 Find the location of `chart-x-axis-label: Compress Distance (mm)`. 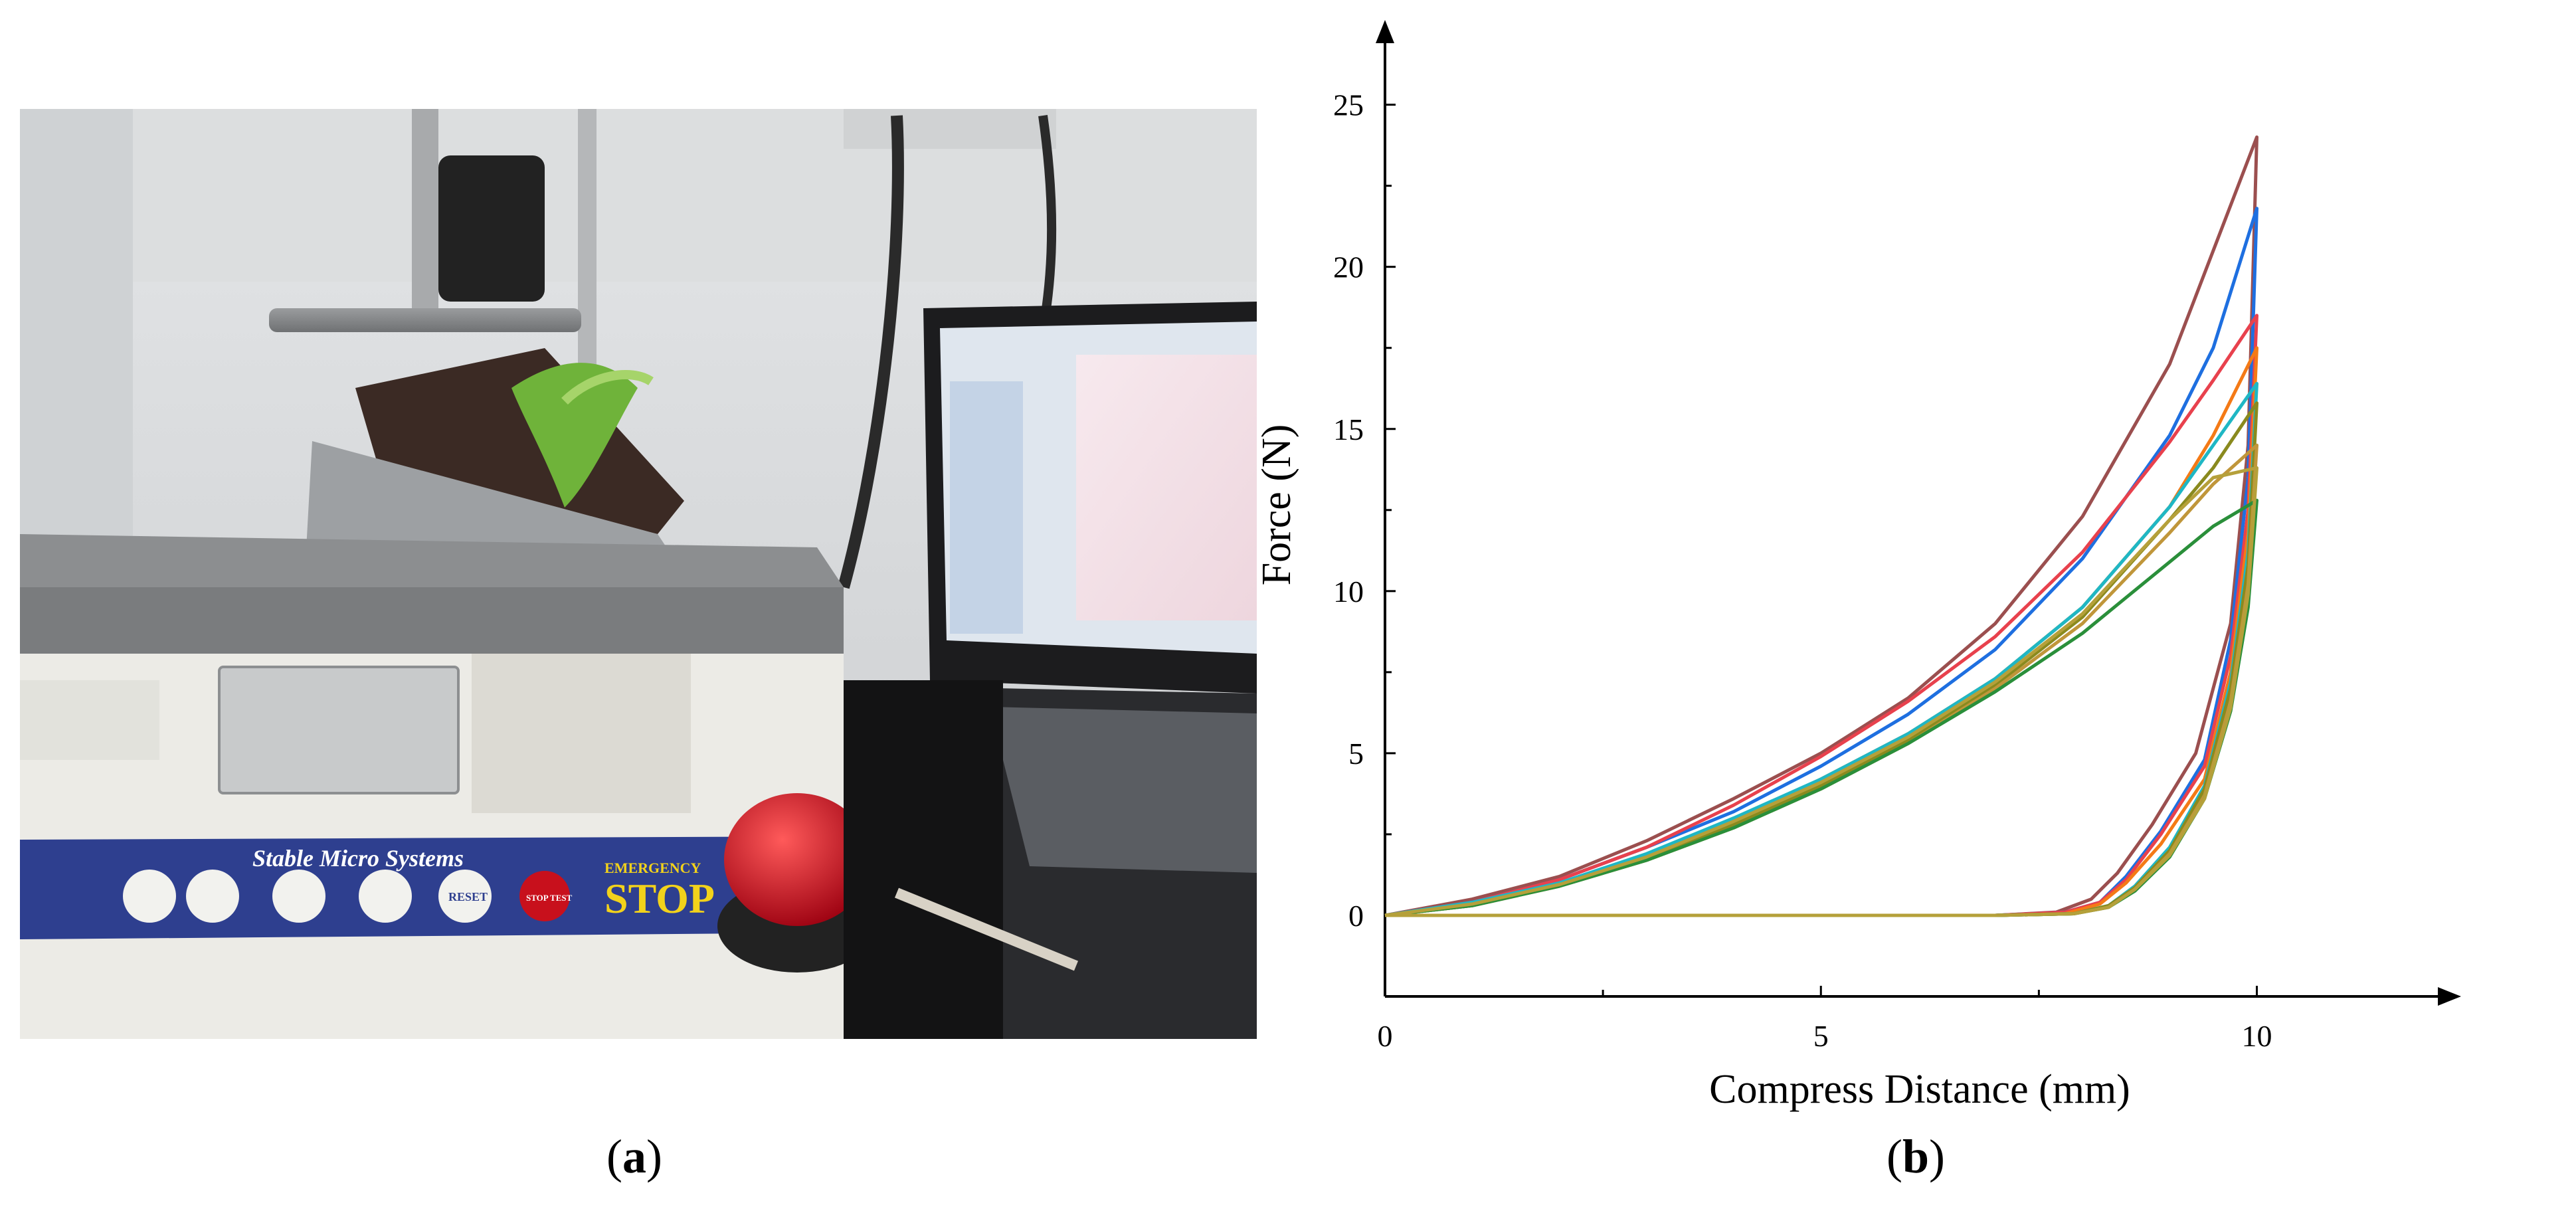

chart-x-axis-label: Compress Distance (mm) is located at coordinates (1919, 1089).